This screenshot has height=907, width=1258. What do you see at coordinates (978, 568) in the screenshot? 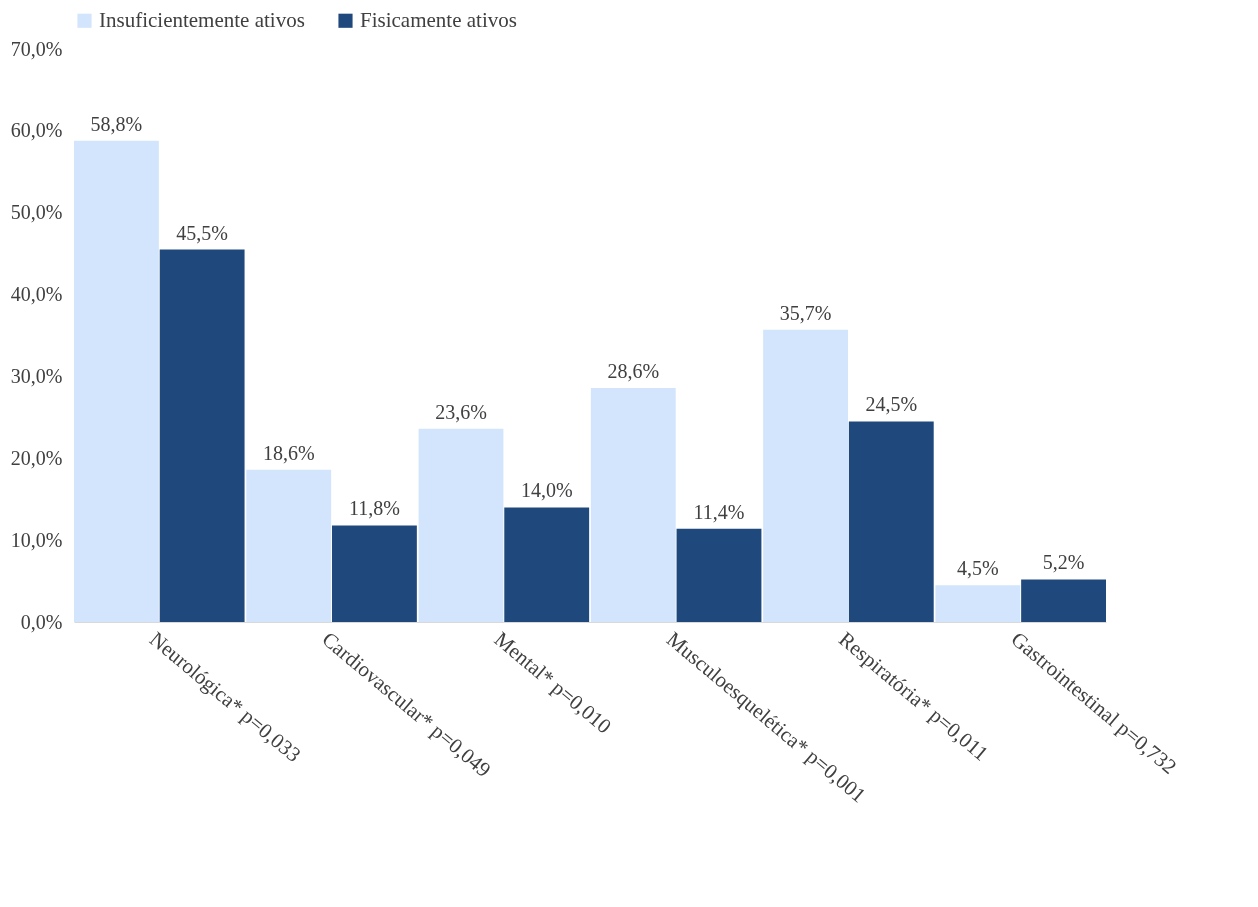
I see `data-label: 4,5%` at bounding box center [978, 568].